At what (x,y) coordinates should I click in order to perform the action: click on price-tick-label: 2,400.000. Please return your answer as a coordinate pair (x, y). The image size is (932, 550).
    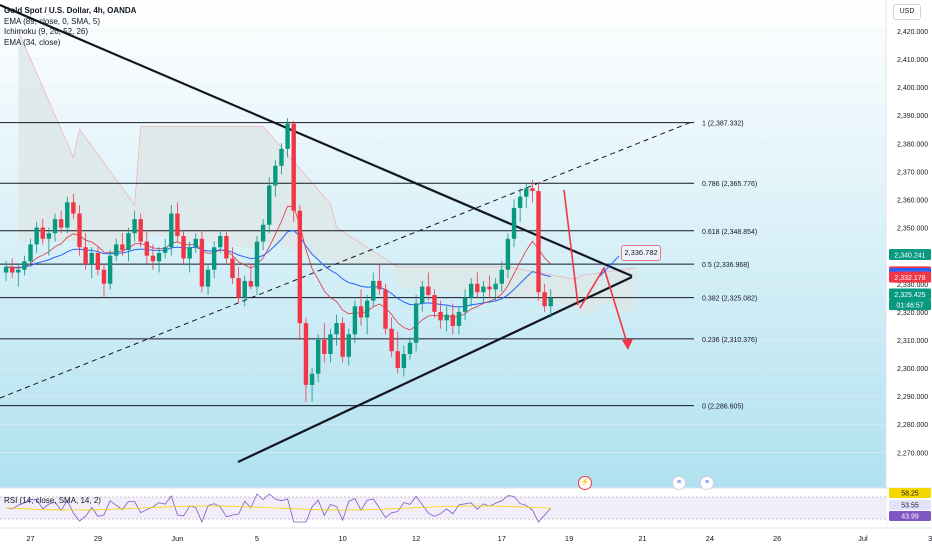
    Looking at the image, I should click on (912, 88).